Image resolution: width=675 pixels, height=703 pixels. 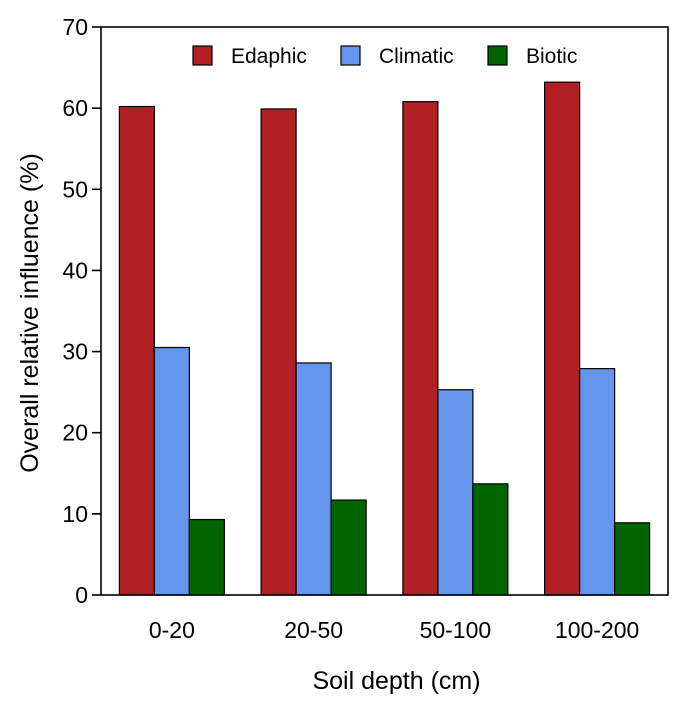 What do you see at coordinates (350, 55) in the screenshot?
I see `legend-swatch-climatic` at bounding box center [350, 55].